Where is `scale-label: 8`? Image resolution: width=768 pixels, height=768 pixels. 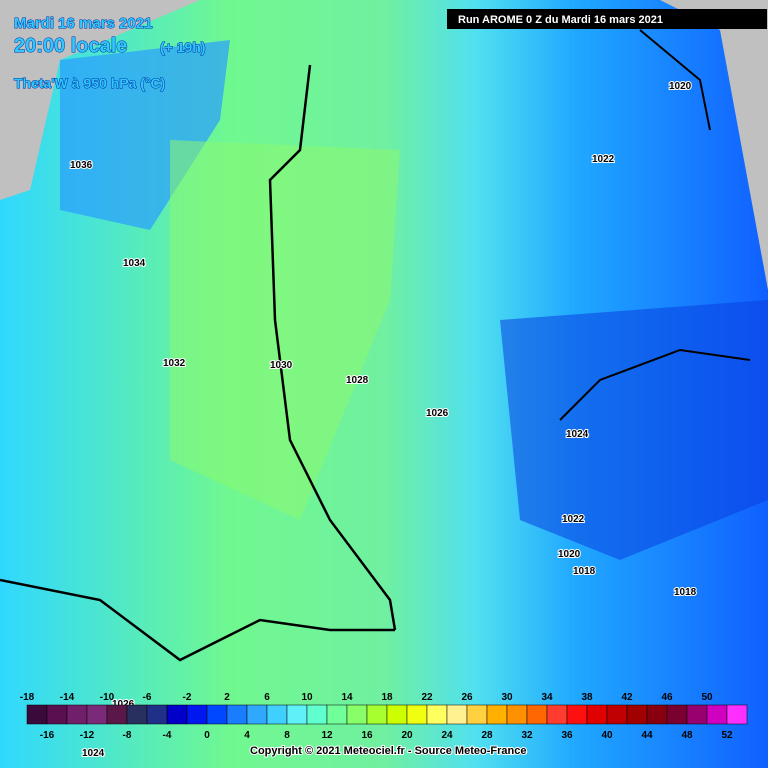 scale-label: 8 is located at coordinates (287, 735).